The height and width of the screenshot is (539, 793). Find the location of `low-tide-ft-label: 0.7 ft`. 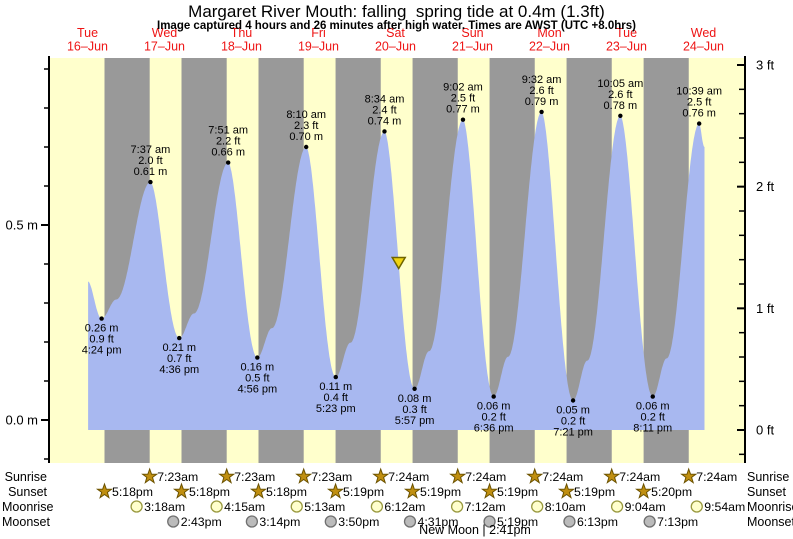

low-tide-ft-label: 0.7 ft is located at coordinates (179, 359).